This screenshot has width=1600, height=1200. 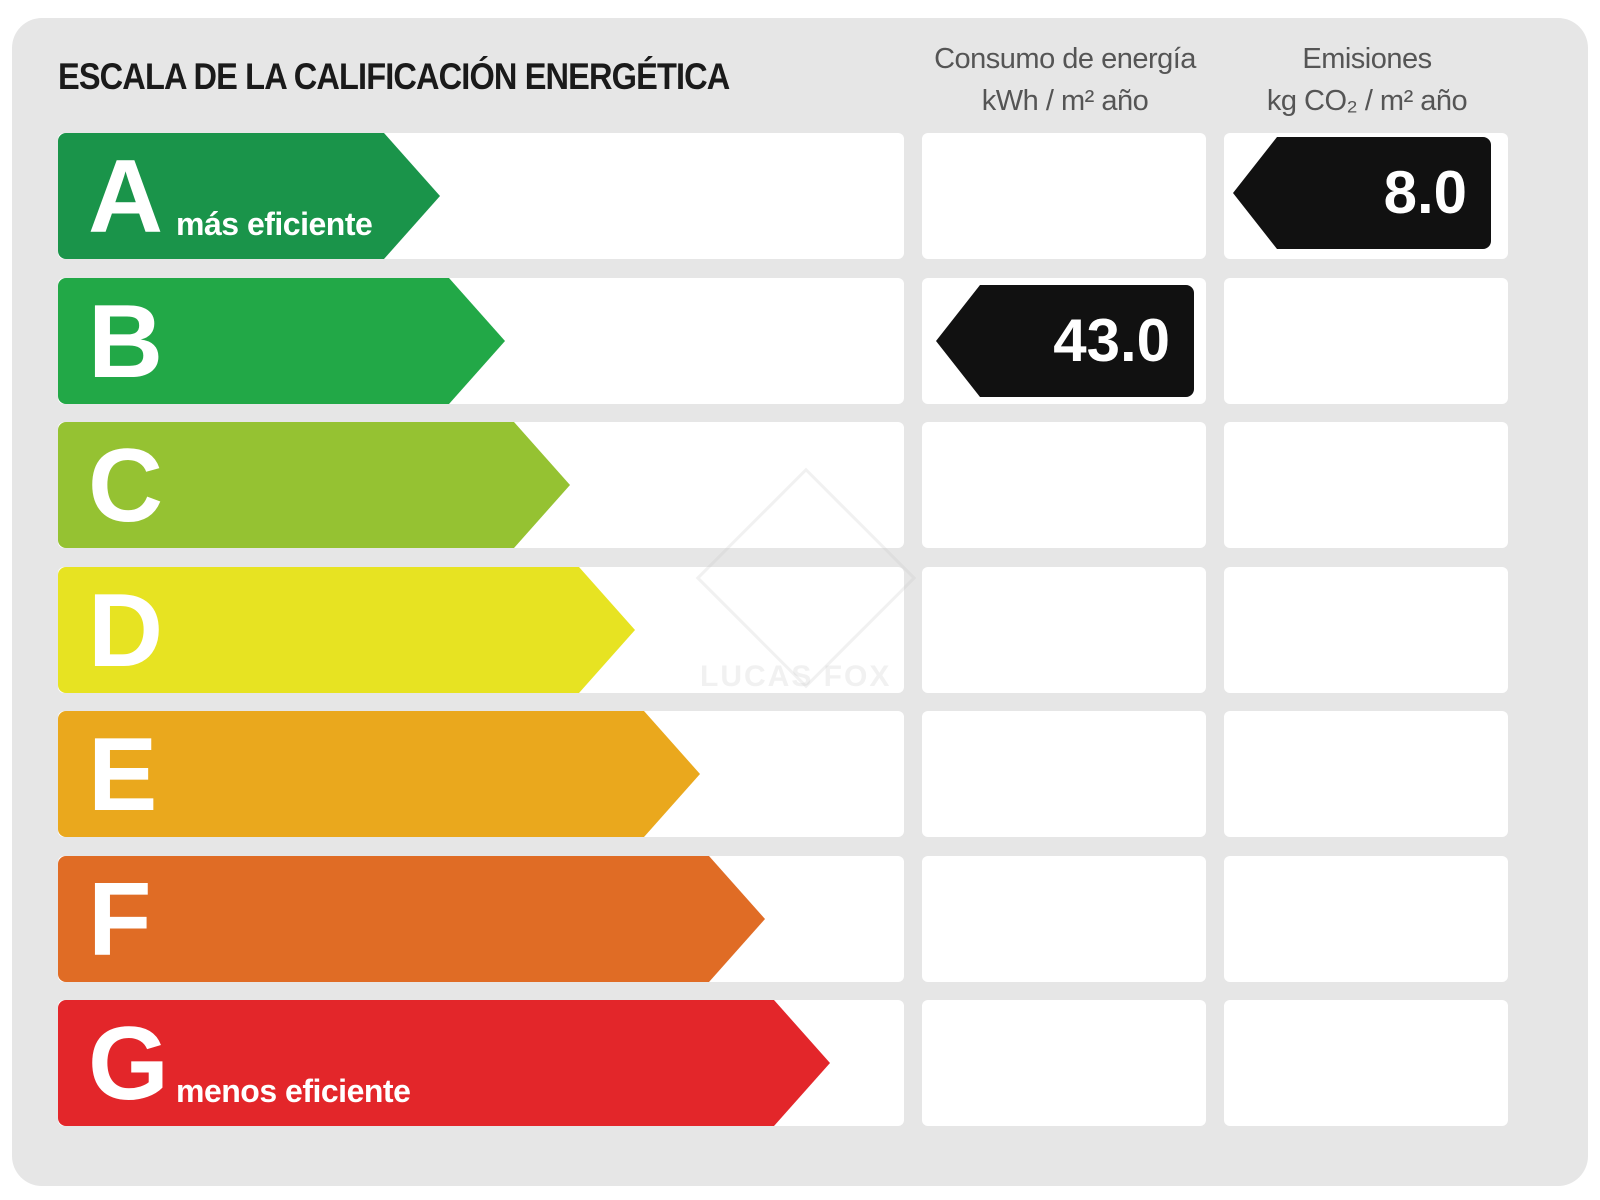 I want to click on rating-arrow-e: E, so click(x=379, y=774).